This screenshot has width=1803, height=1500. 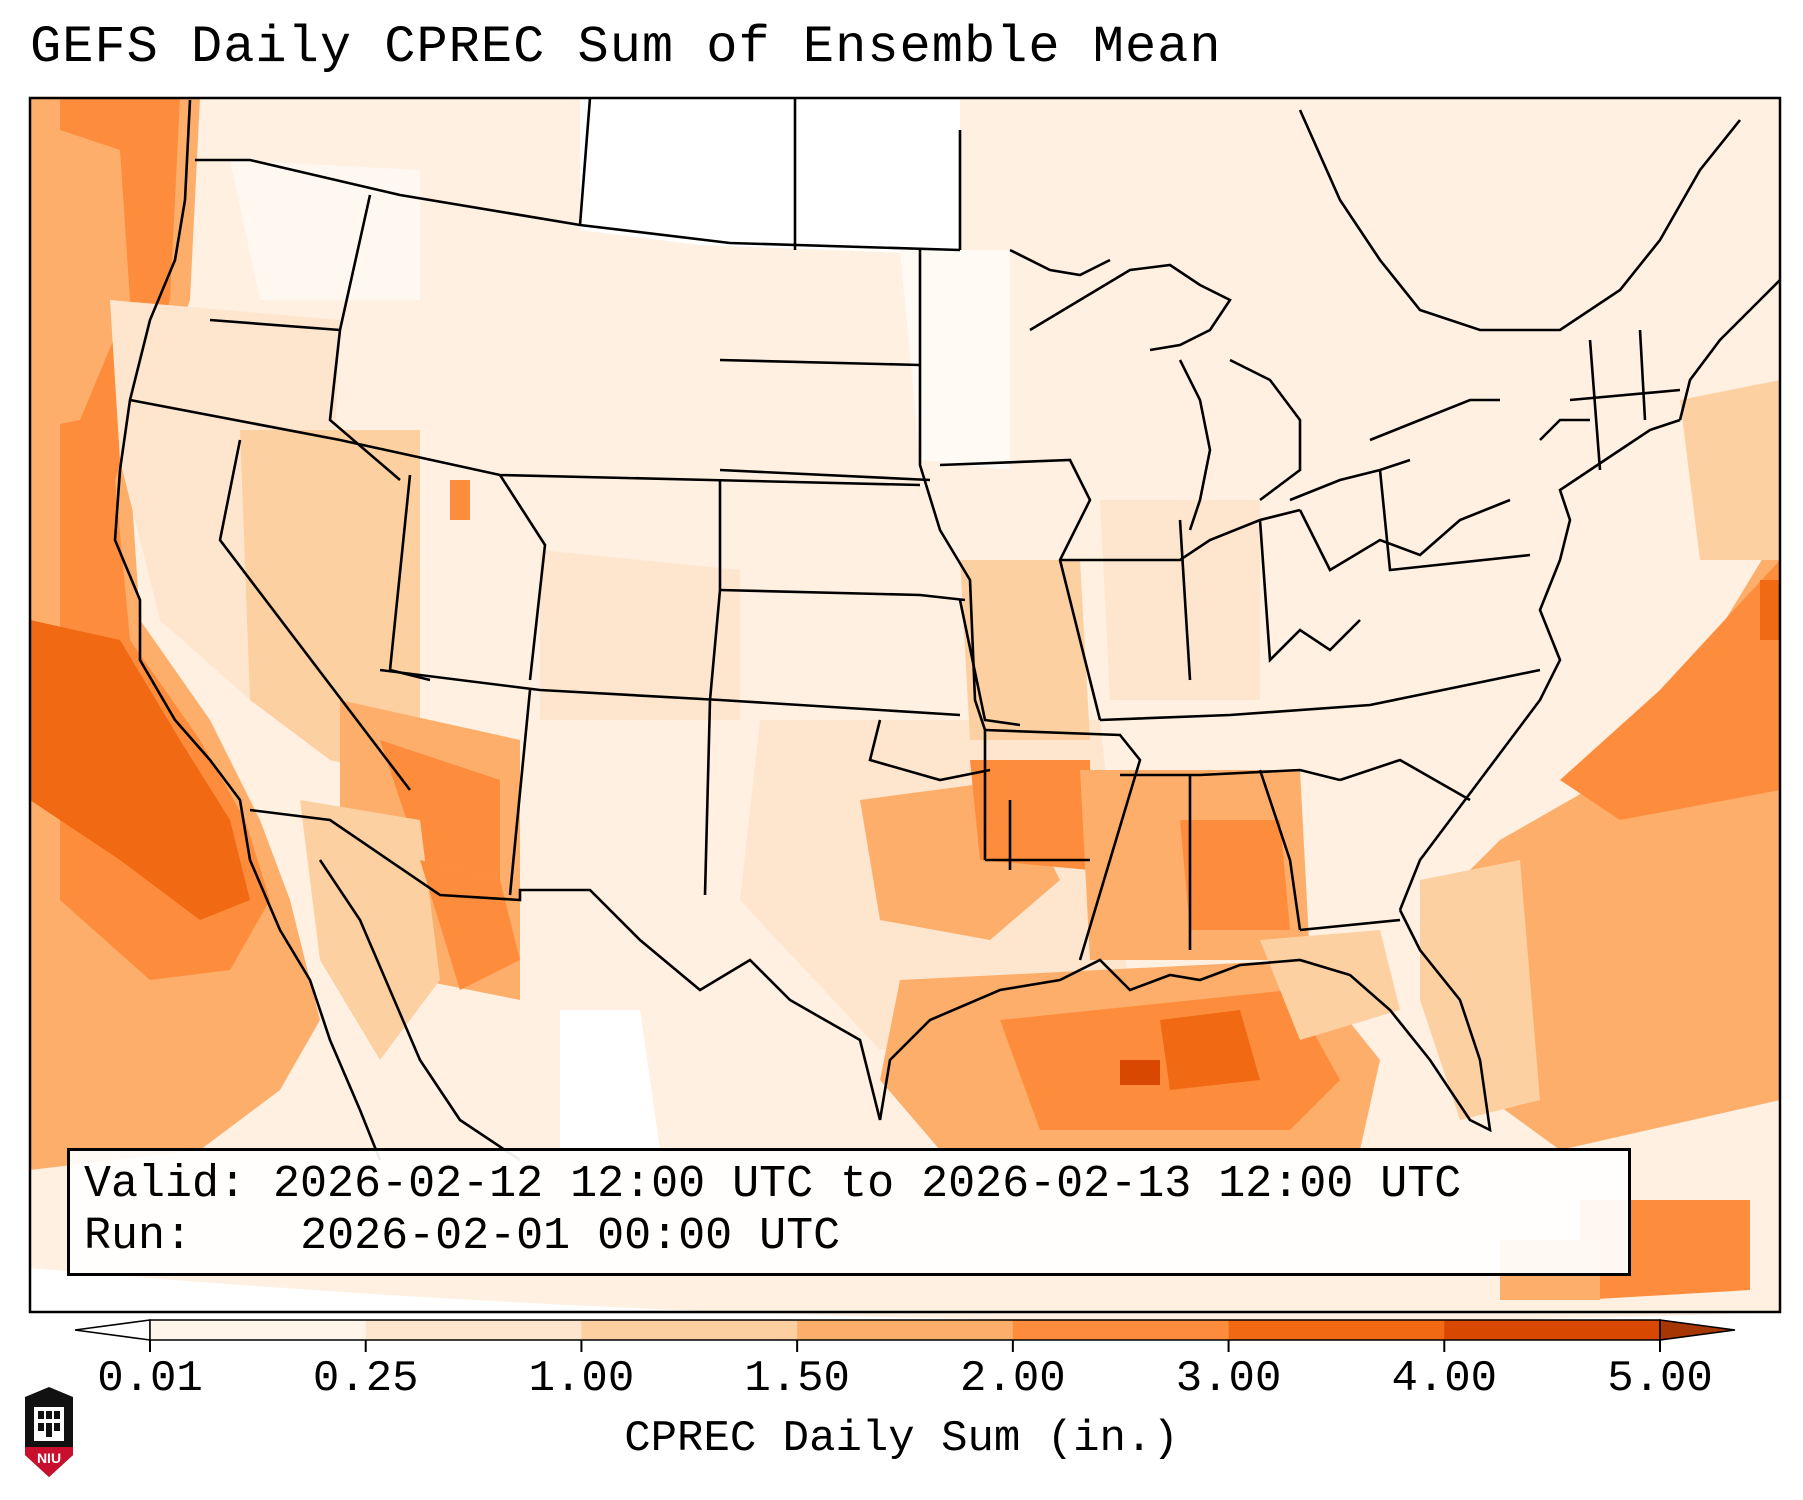 What do you see at coordinates (138, 1236) in the screenshot?
I see `run-label: Run:` at bounding box center [138, 1236].